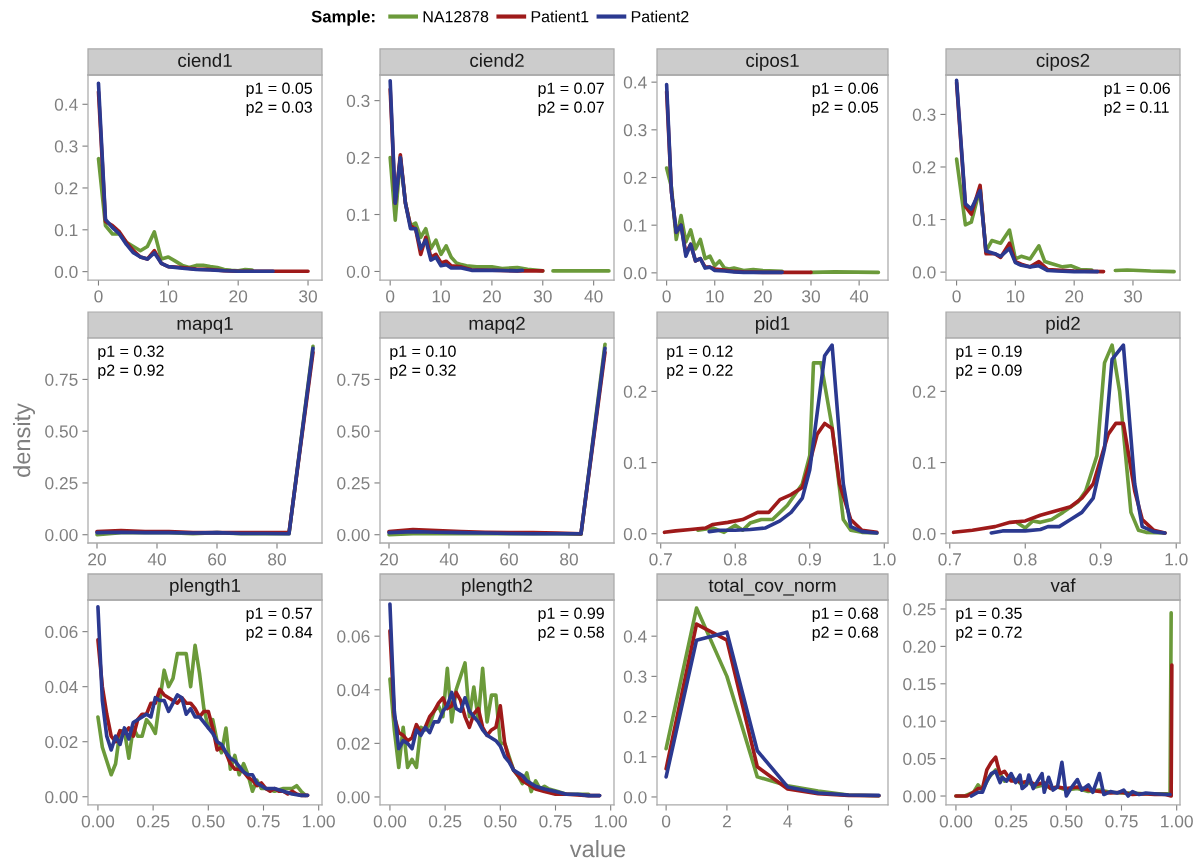 The height and width of the screenshot is (858, 1203). What do you see at coordinates (660, 559) in the screenshot?
I see `x-tick-label: 0.7` at bounding box center [660, 559].